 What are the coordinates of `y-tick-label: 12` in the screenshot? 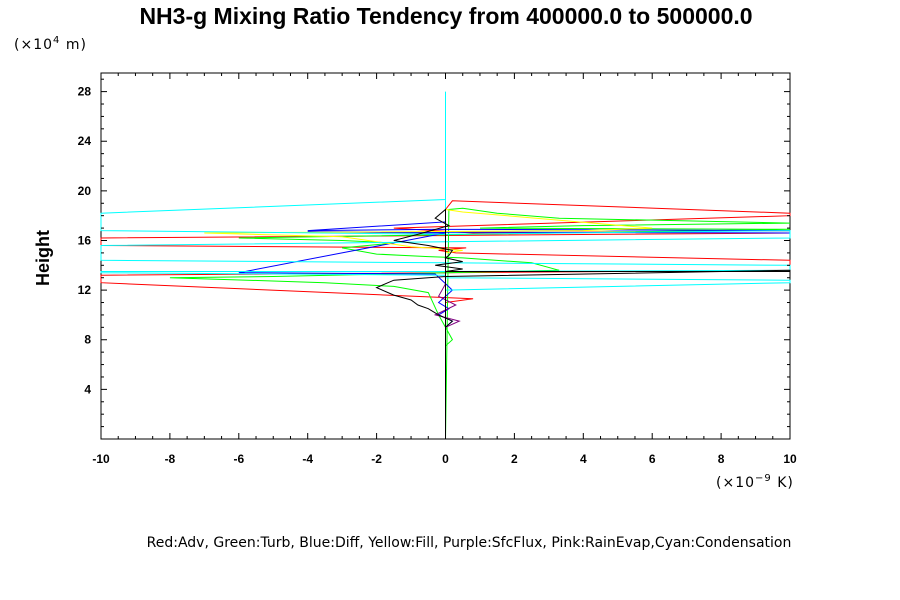 It's located at (85, 290).